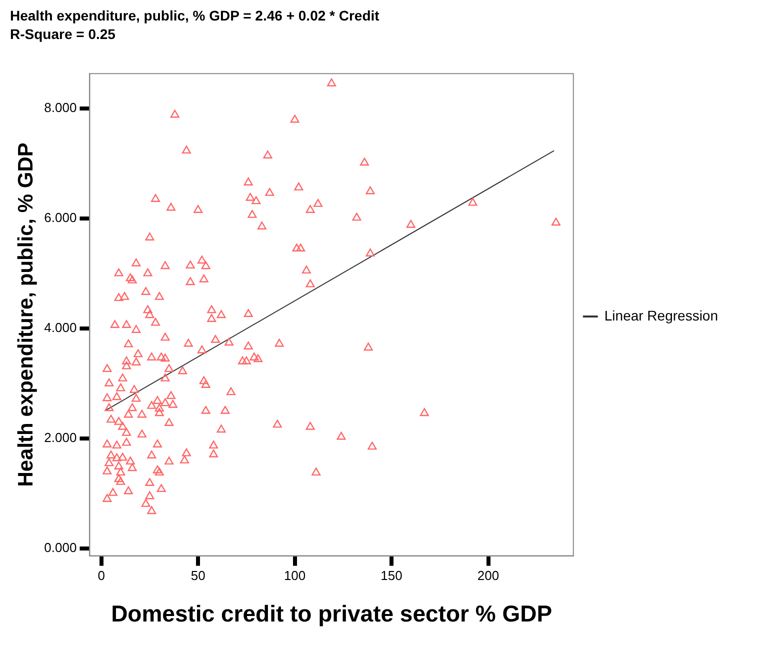 Image resolution: width=773 pixels, height=645 pixels. Describe the element at coordinates (331, 613) in the screenshot. I see `x-axis-title: Domestic credit to private sector % GDP` at that location.